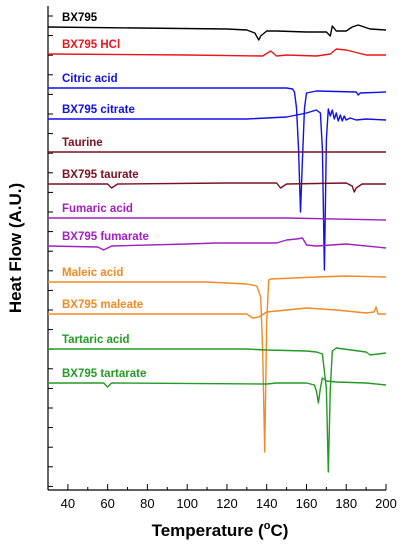  Describe the element at coordinates (105, 237) in the screenshot. I see `series-label-8: BX795 fumarate` at that location.